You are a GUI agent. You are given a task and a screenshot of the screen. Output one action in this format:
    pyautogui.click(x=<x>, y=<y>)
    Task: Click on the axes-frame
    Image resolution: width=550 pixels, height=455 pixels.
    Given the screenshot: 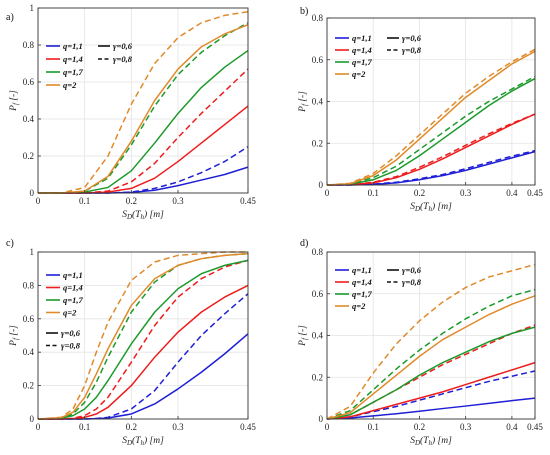 What is the action you would take?
    pyautogui.click(x=143, y=335)
    